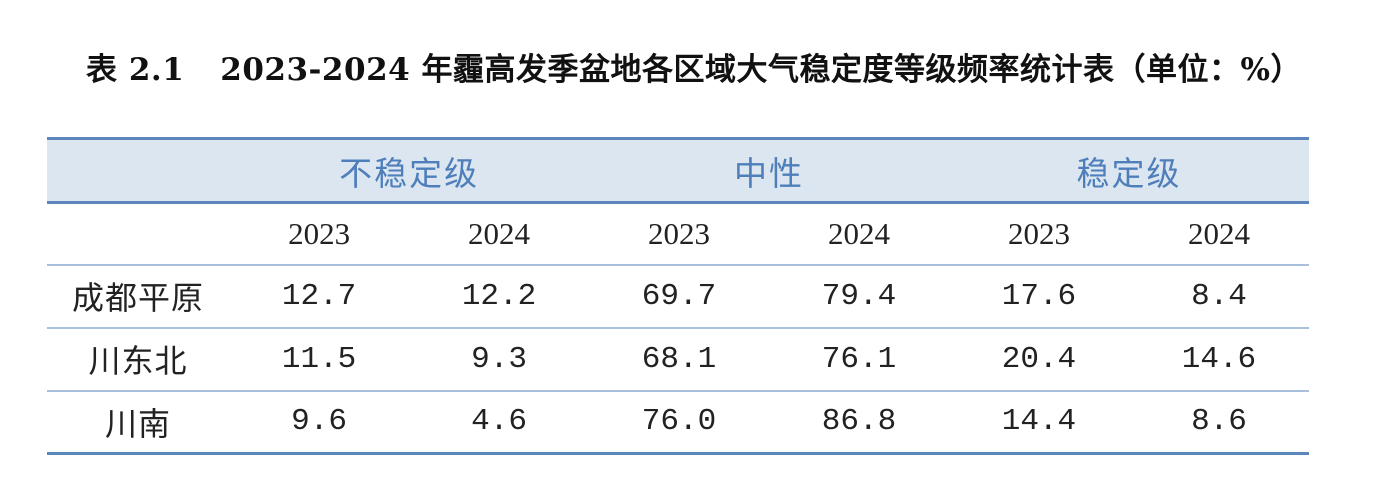 This screenshot has width=1388, height=486. Describe the element at coordinates (138, 234) in the screenshot. I see `year-header-blank` at that location.